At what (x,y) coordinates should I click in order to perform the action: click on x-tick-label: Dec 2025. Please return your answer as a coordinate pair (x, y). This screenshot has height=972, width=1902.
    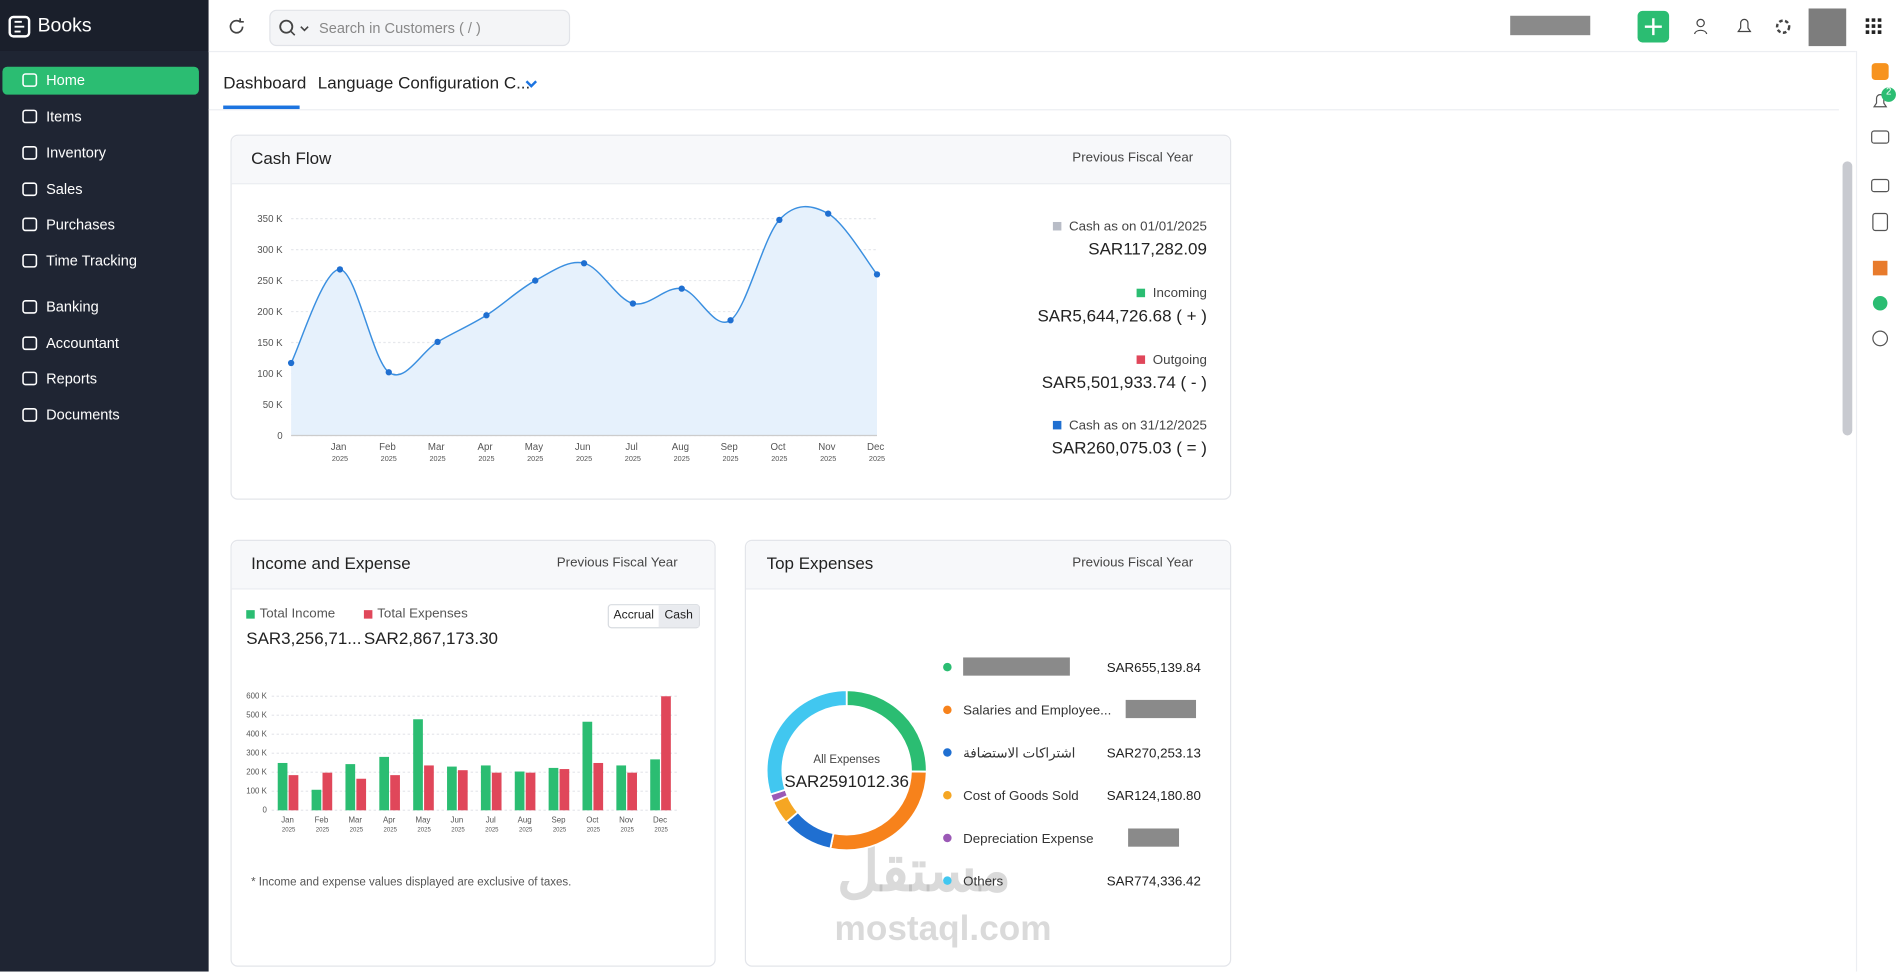
    Looking at the image, I should click on (877, 452).